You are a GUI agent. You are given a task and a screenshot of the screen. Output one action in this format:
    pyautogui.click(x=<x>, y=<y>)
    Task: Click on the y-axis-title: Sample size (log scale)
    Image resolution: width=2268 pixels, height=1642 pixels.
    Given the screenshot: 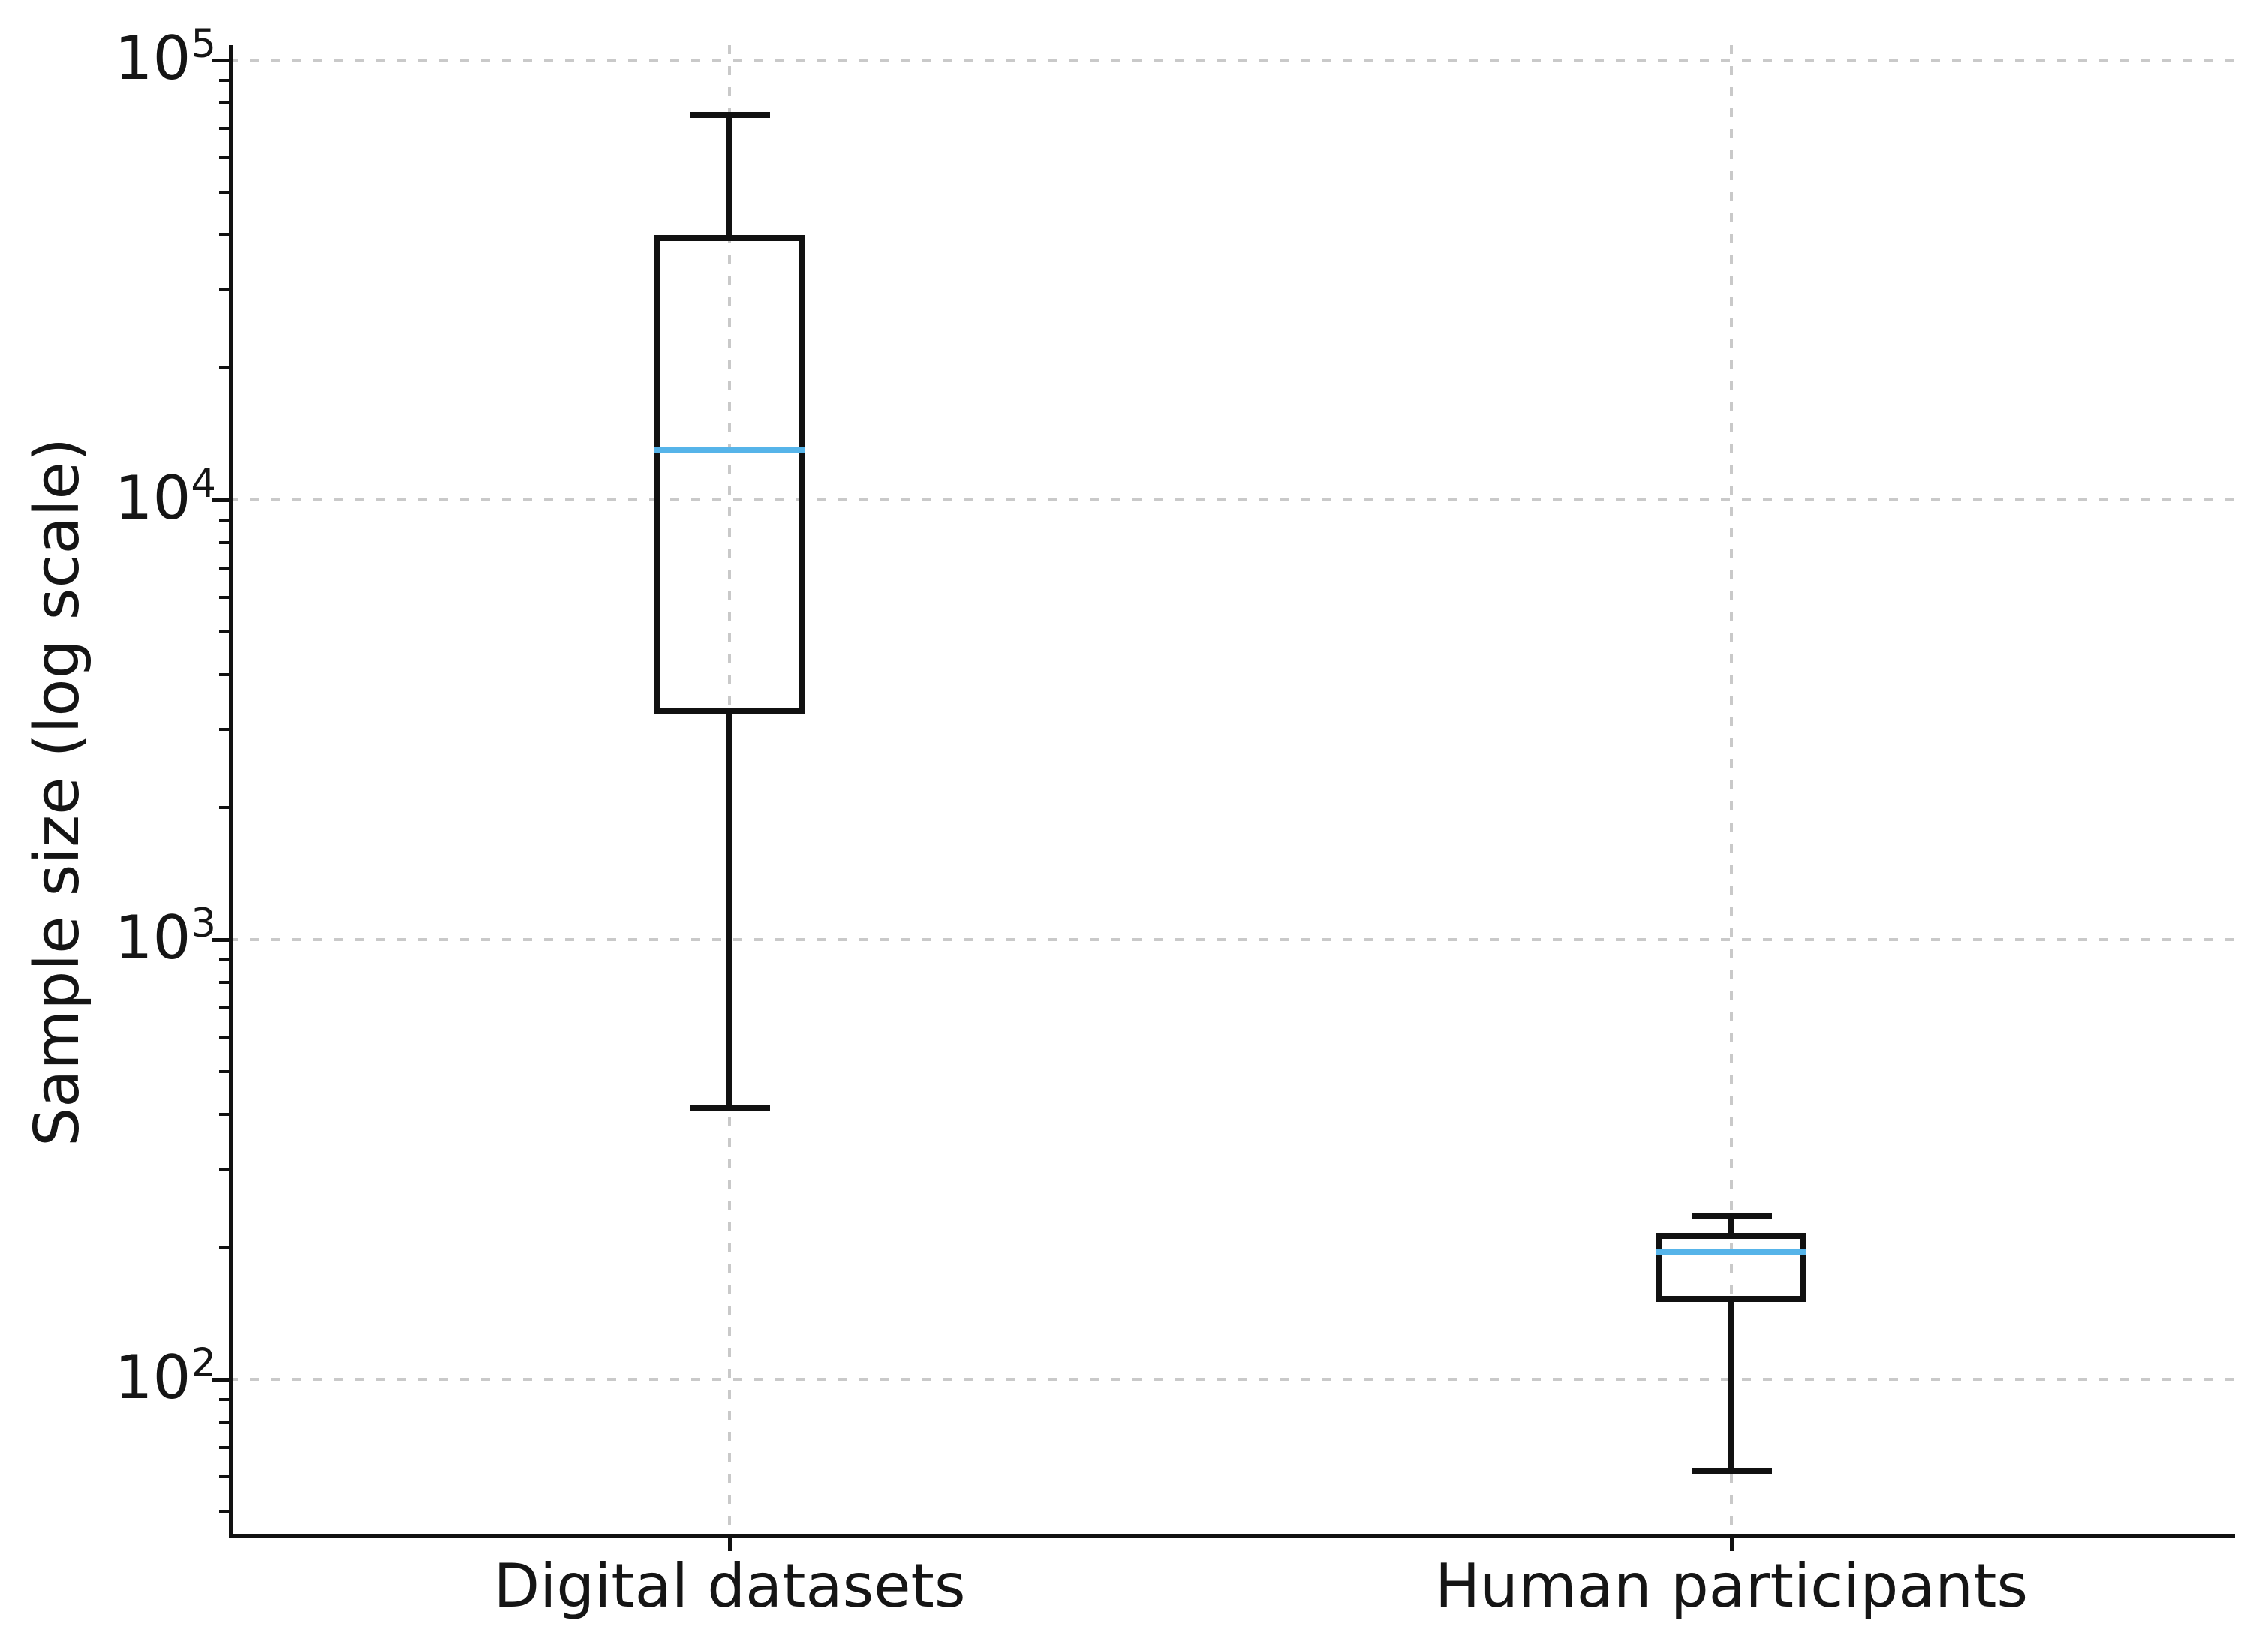 What is the action you would take?
    pyautogui.click(x=57, y=792)
    